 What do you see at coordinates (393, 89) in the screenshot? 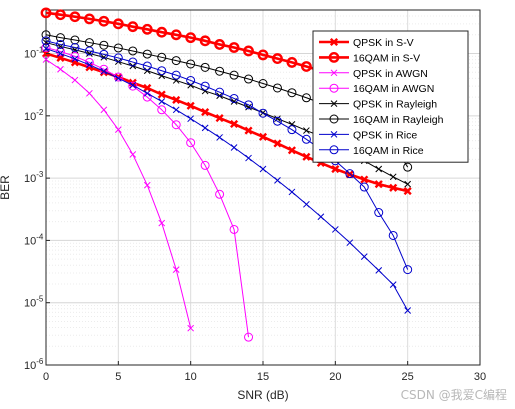
I see `legend-label: 16QAM in AWGN` at bounding box center [393, 89].